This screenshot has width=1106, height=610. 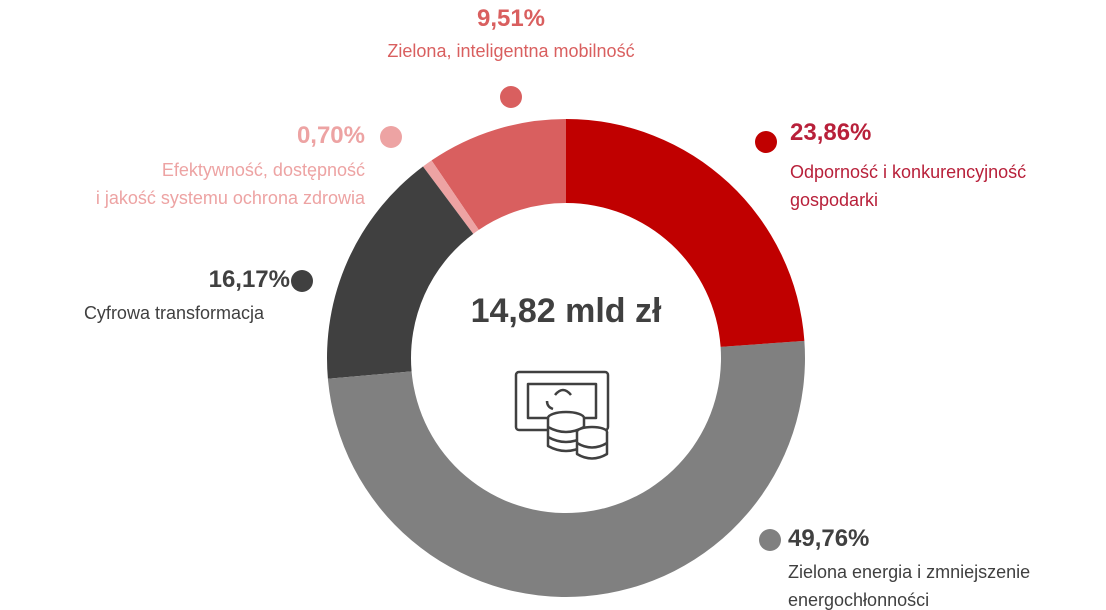 What do you see at coordinates (831, 132) in the screenshot?
I see `value-label: 23,86%` at bounding box center [831, 132].